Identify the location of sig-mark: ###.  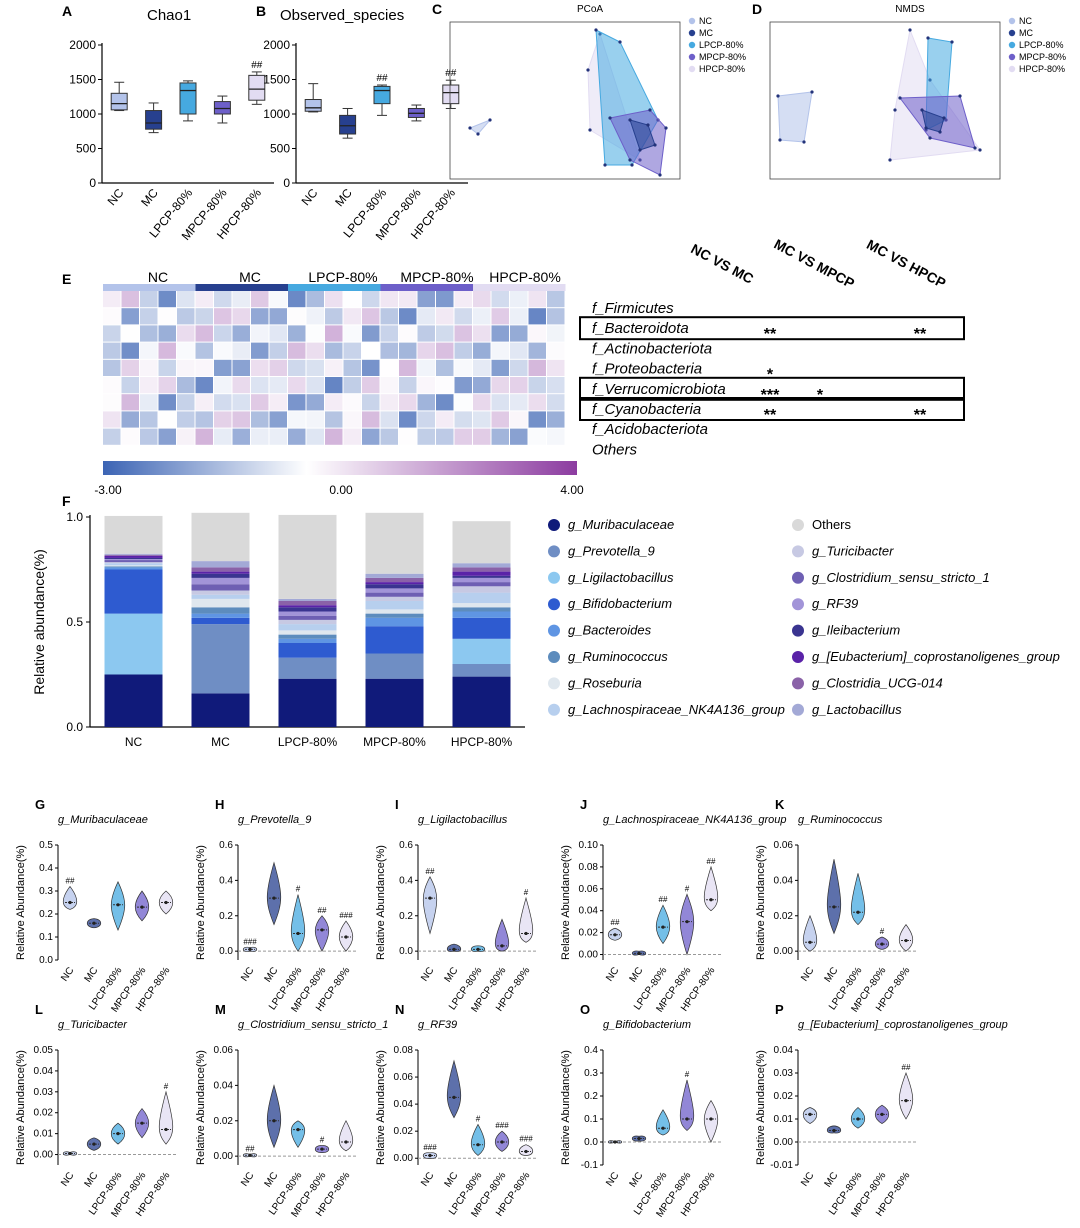
(250, 942).